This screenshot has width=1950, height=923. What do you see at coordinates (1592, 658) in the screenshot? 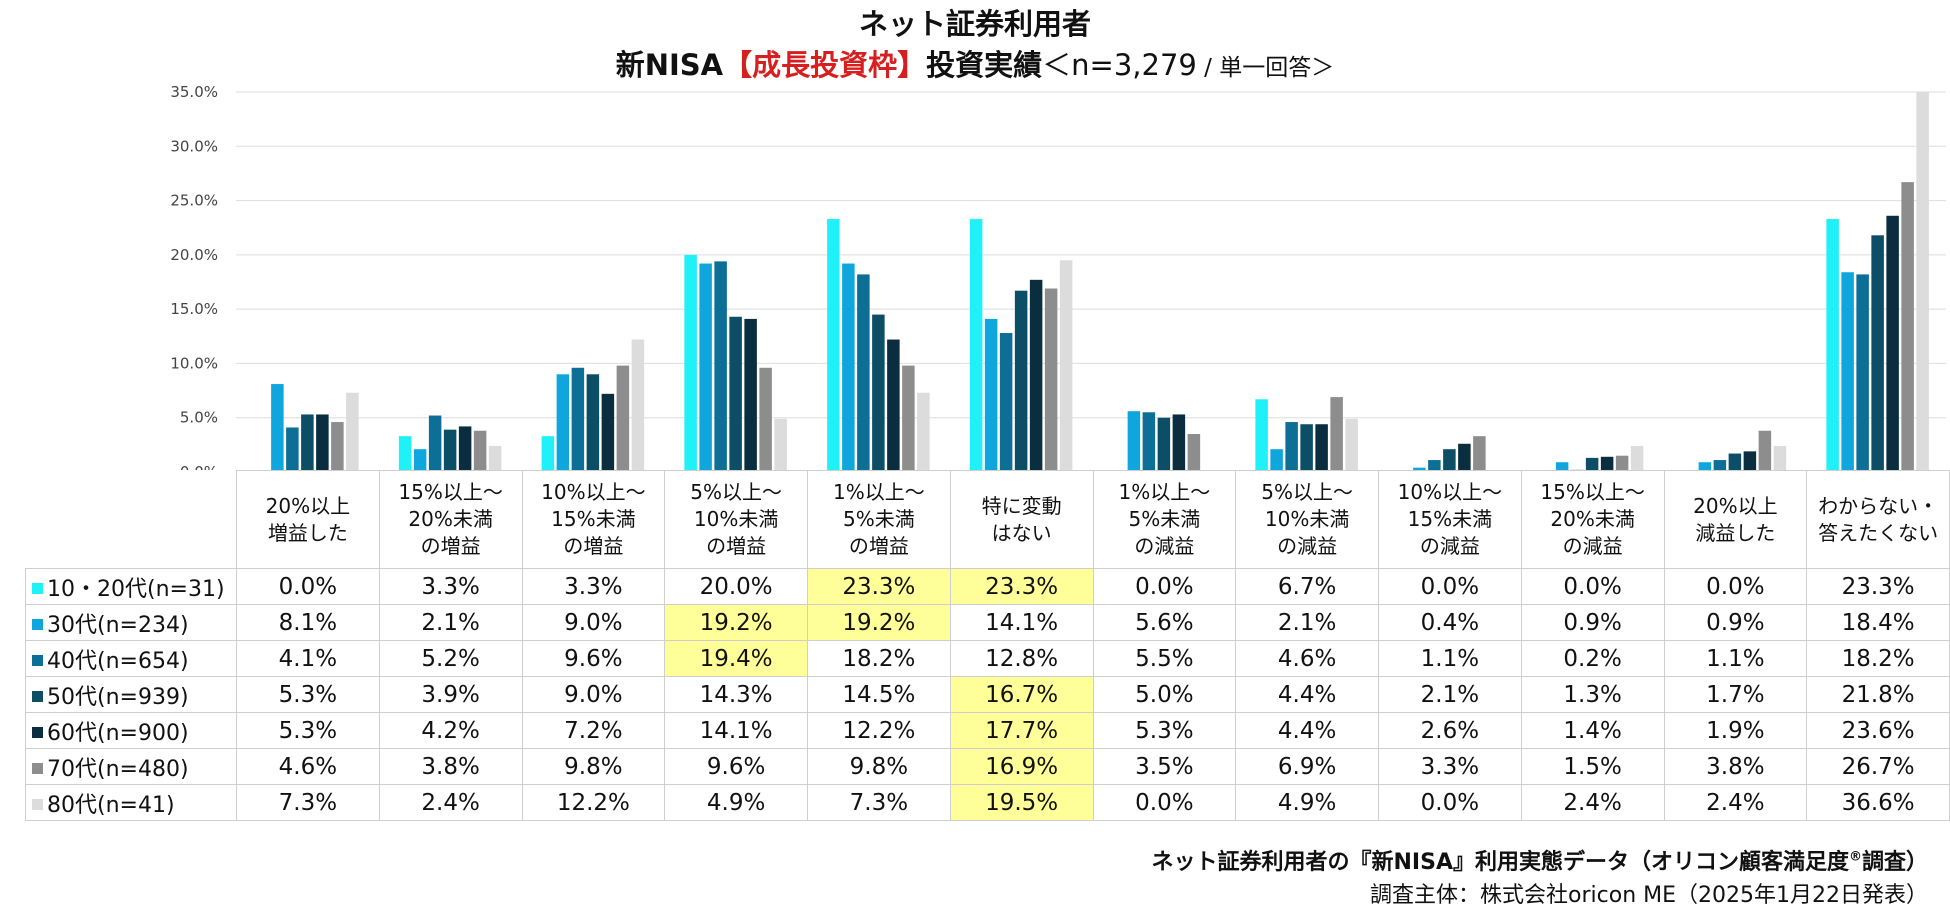
I see `table-cell: 0.2%` at bounding box center [1592, 658].